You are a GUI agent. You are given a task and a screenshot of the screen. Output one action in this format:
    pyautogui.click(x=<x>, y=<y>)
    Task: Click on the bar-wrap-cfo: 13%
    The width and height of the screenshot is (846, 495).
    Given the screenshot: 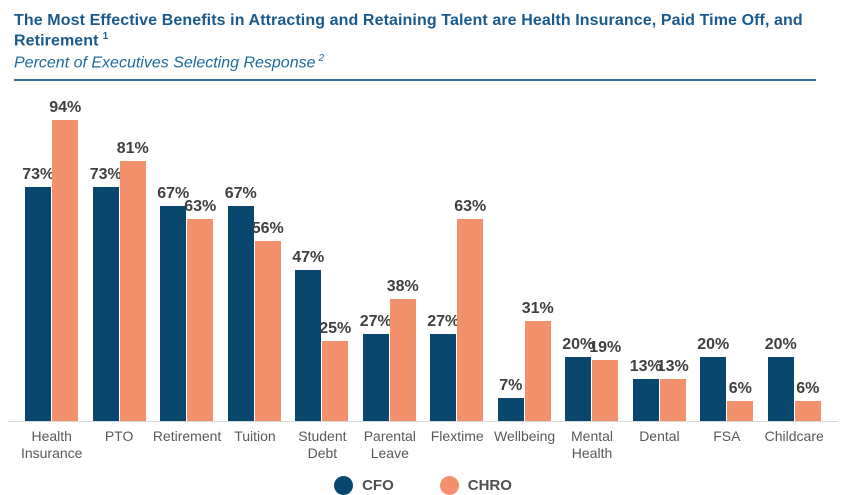 What is the action you would take?
    pyautogui.click(x=645, y=389)
    